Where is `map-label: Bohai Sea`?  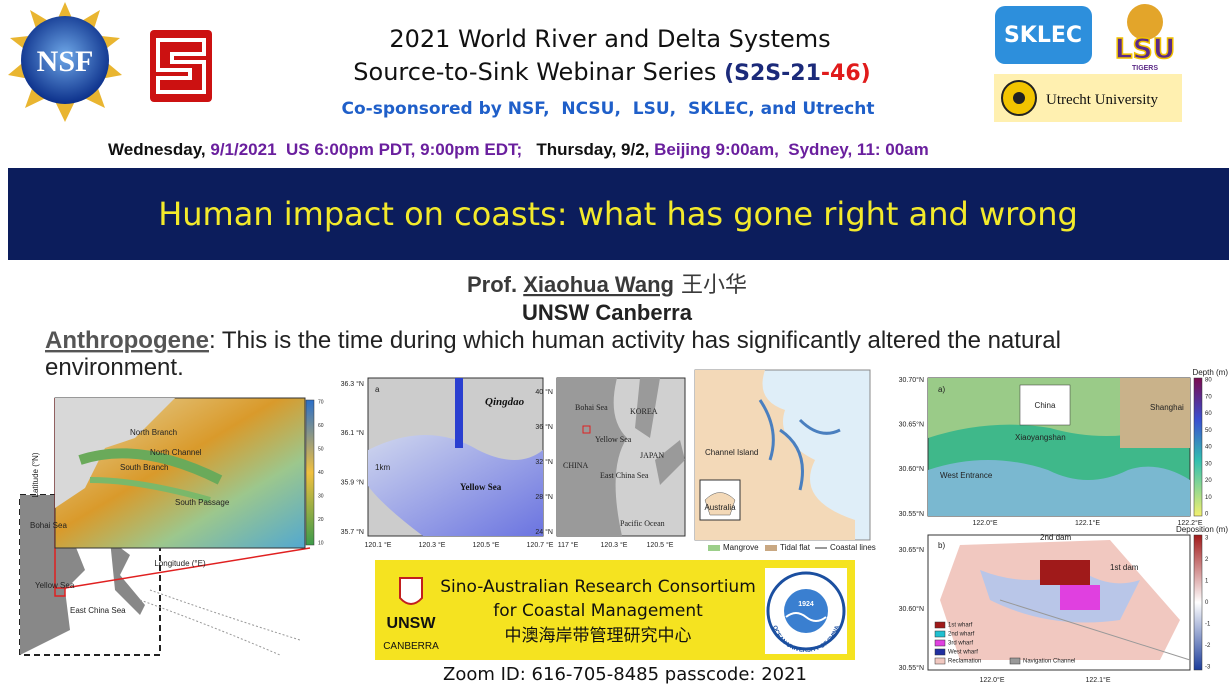 map-label: Bohai Sea is located at coordinates (591, 407).